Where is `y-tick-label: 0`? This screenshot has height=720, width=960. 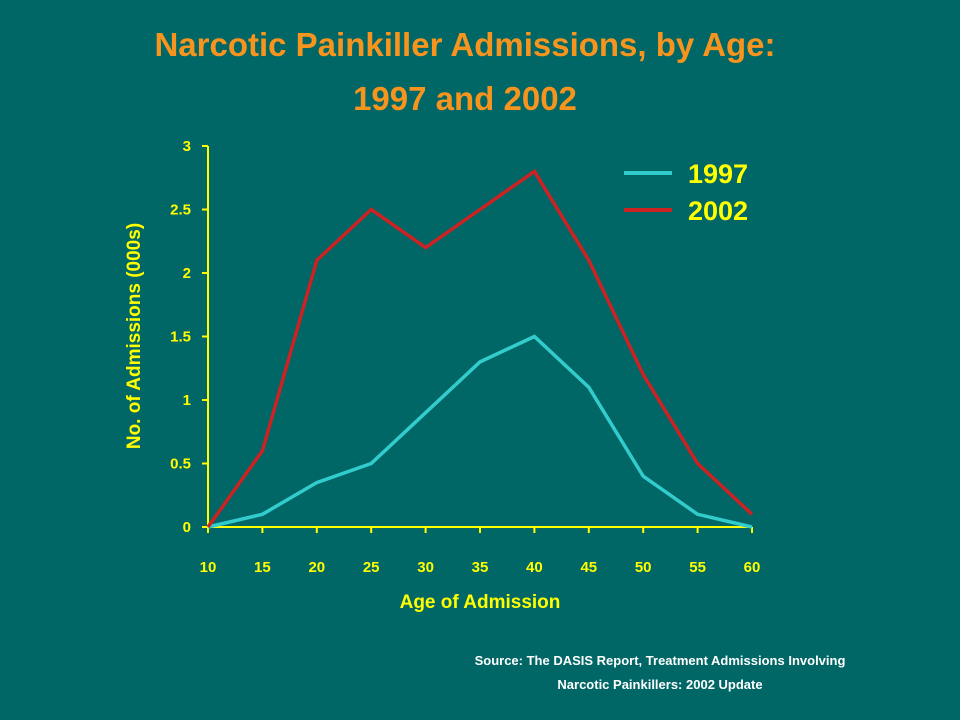 y-tick-label: 0 is located at coordinates (187, 527).